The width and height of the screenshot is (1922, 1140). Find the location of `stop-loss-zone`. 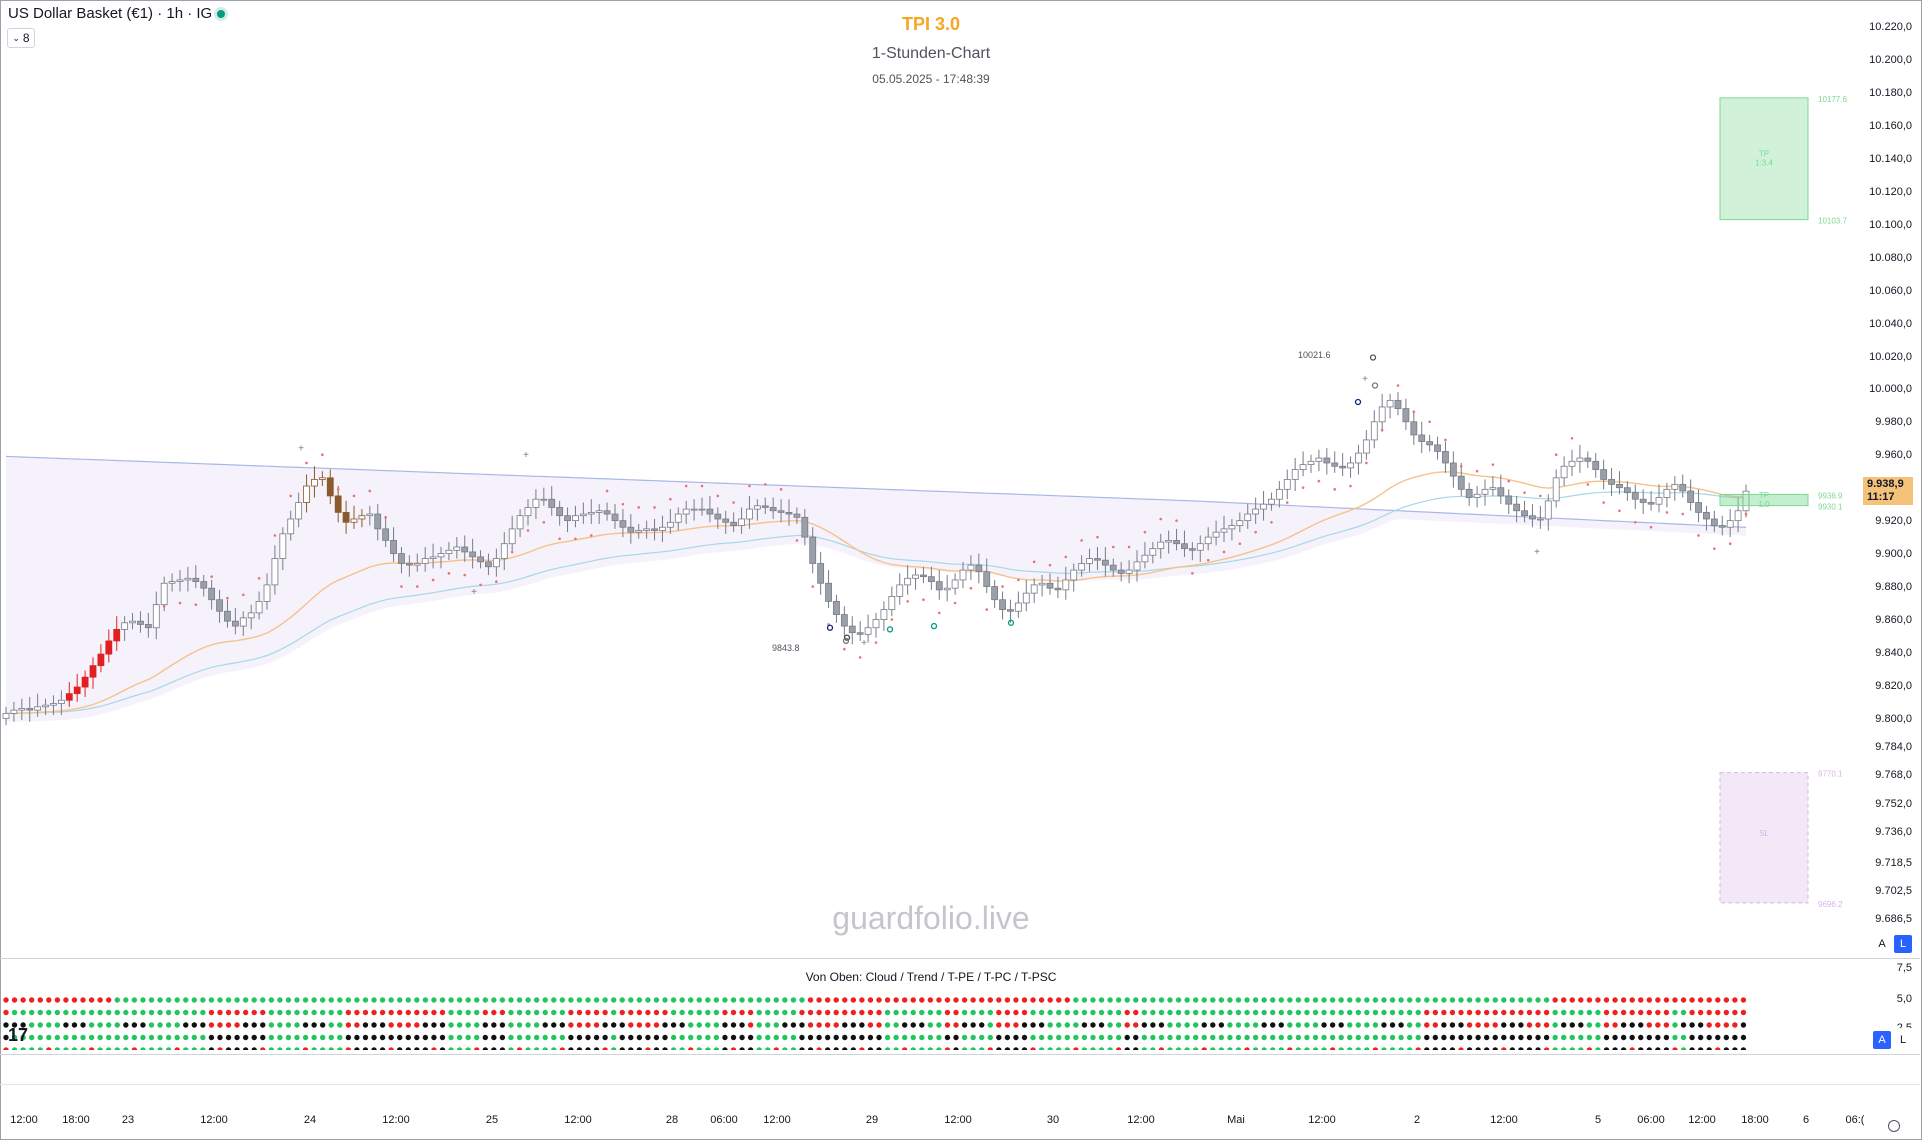

stop-loss-zone is located at coordinates (1764, 838).